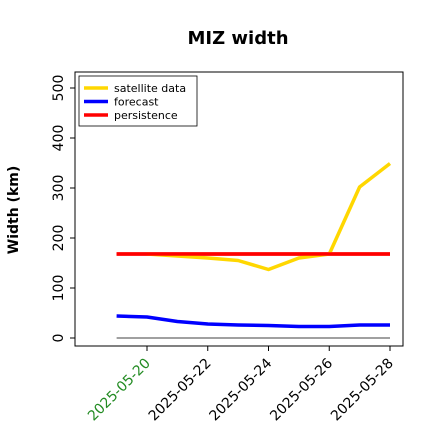  I want to click on legend-label-forecast: forecast, so click(136, 102).